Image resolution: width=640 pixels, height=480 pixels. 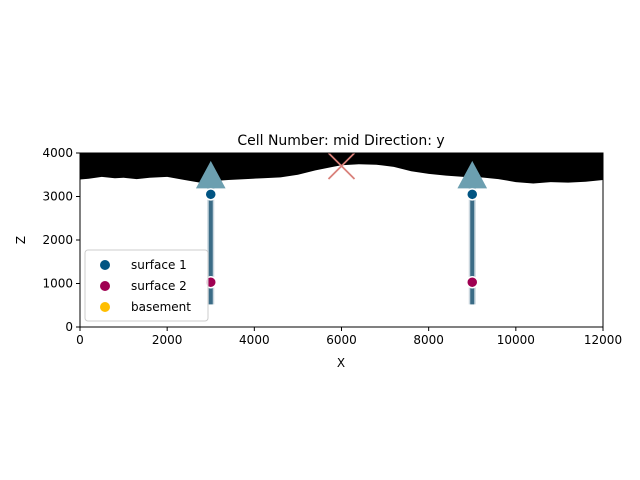 I want to click on cross-marker-stroke-b, so click(x=341, y=166).